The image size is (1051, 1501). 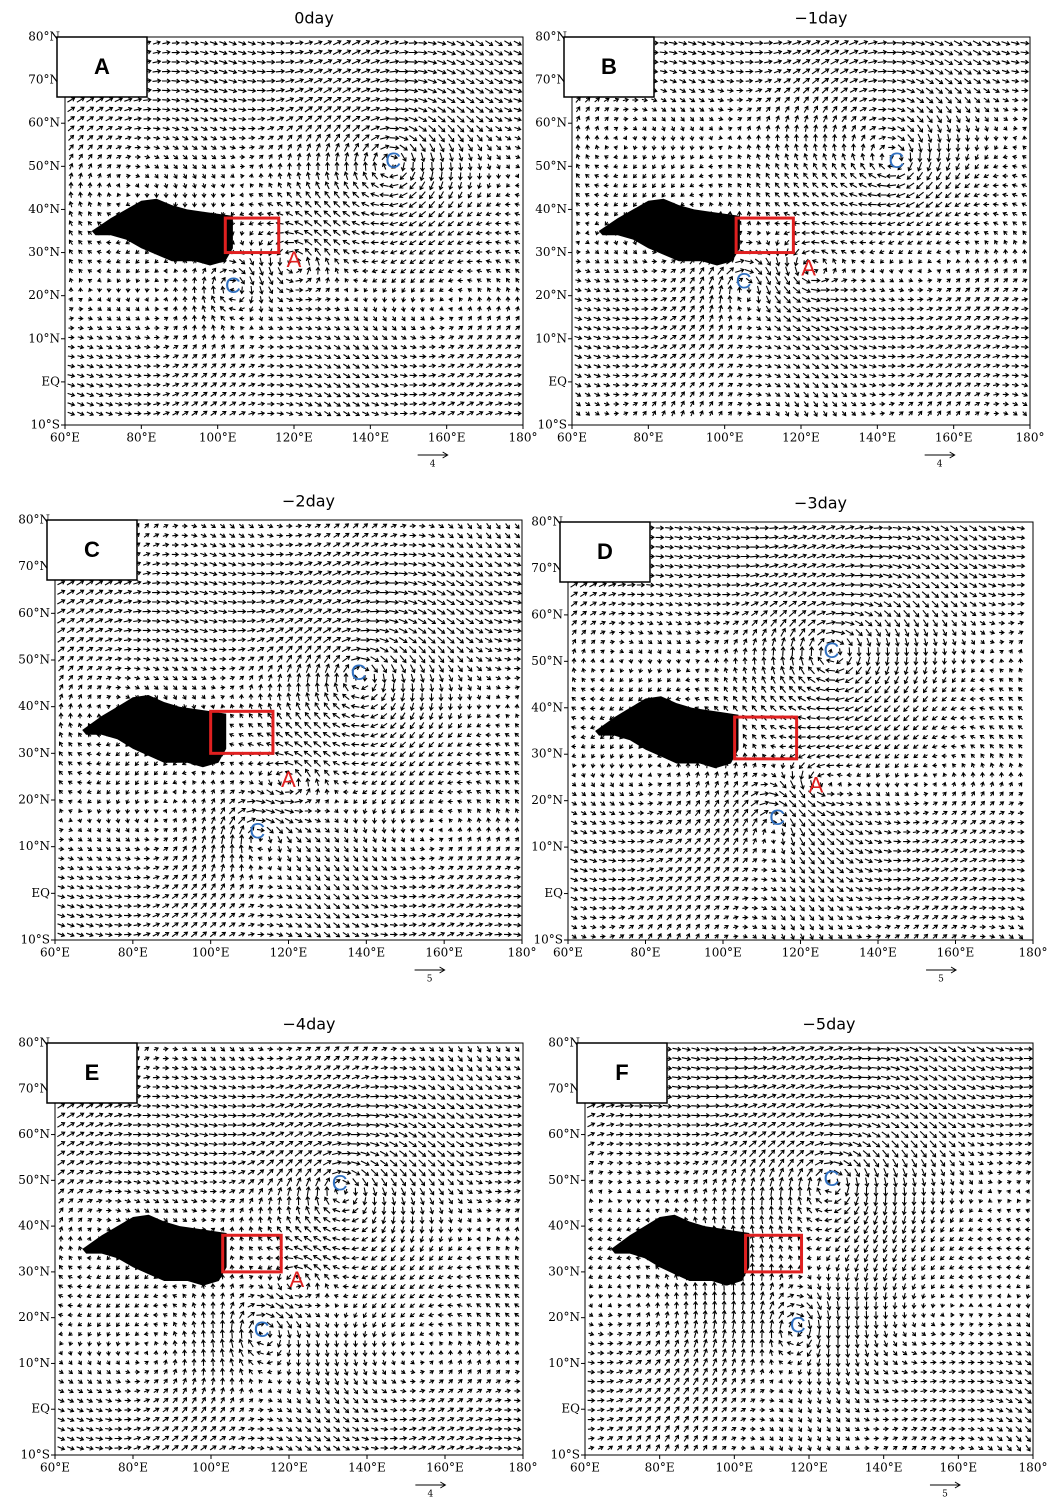 What do you see at coordinates (820, 503) in the screenshot?
I see `panel-title: −3day` at bounding box center [820, 503].